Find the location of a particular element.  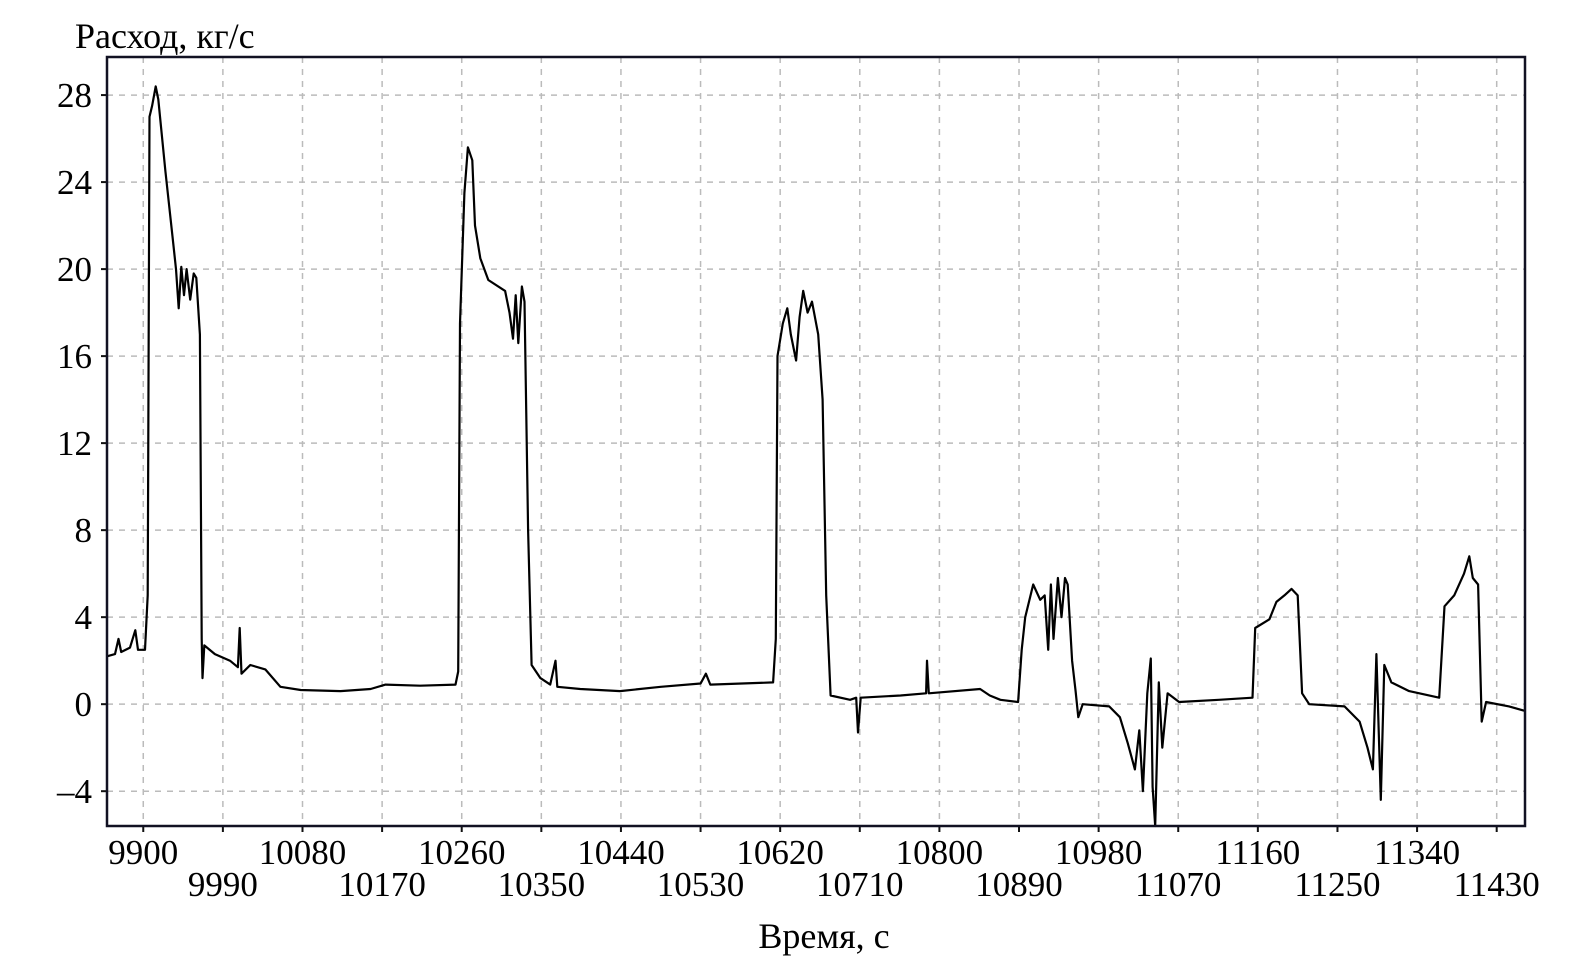

x-tick-label: 11070 is located at coordinates (1178, 884).